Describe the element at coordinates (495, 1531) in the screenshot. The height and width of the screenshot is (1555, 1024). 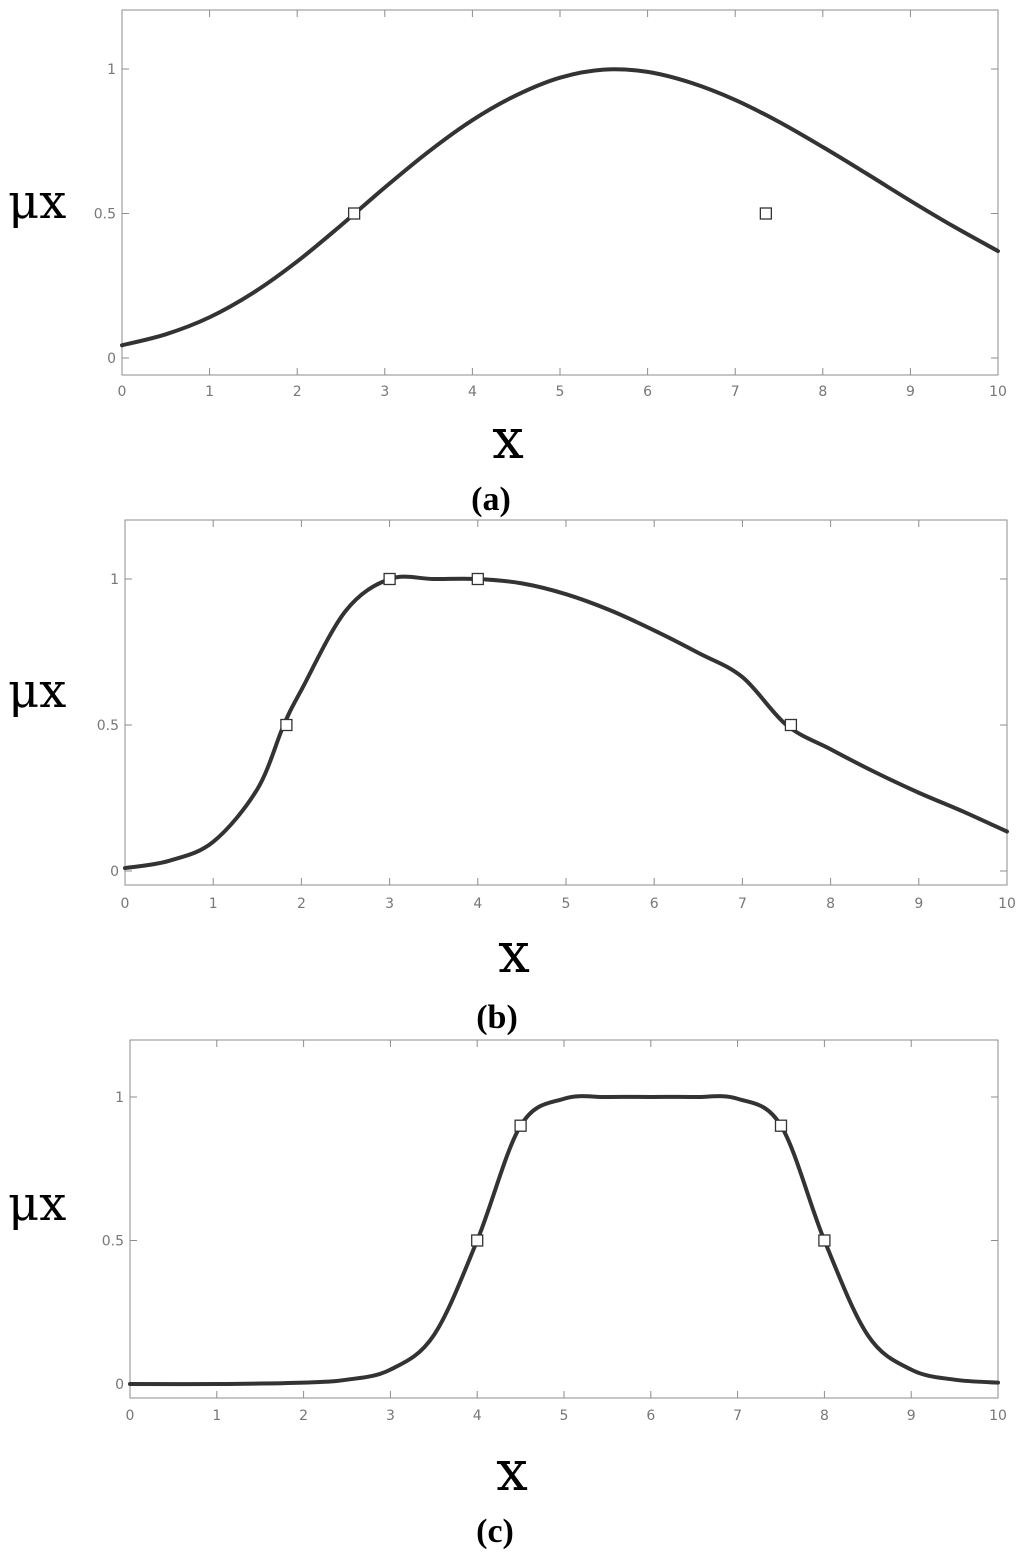
I see `figure-caption: (c)` at that location.